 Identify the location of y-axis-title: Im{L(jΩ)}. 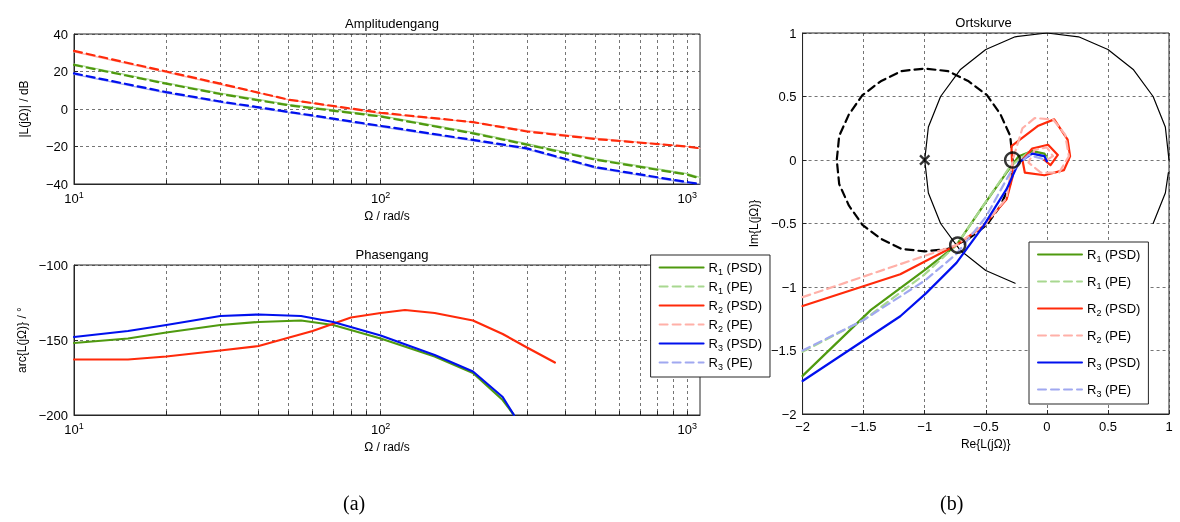
(754, 223).